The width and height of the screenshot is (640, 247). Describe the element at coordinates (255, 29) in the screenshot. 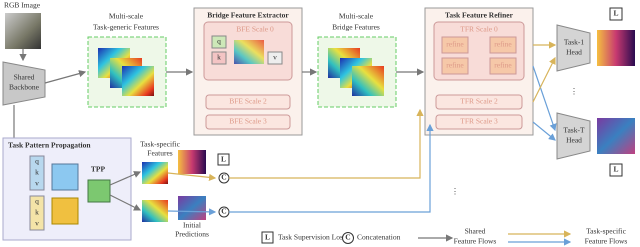

I see `bfe-scale0-label: BFE Scale 0` at that location.